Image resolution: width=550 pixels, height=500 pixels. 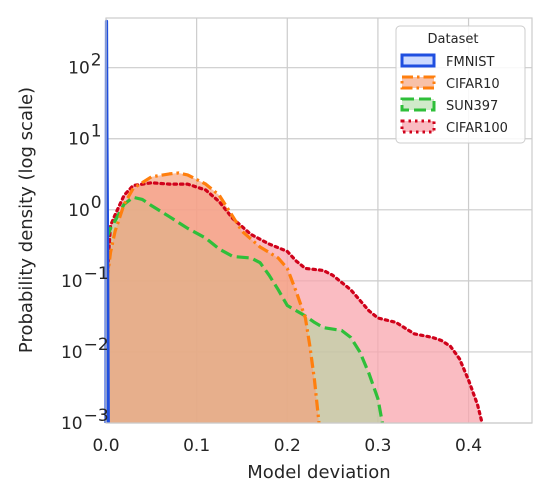 I want to click on x-tick-label: 0.0, so click(x=105, y=446).